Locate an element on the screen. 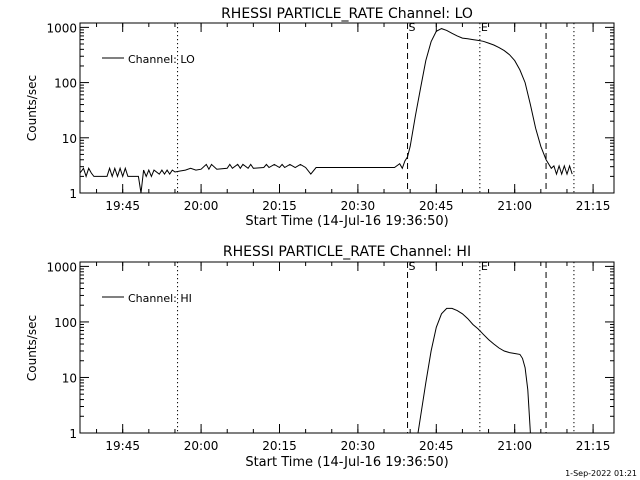  x-tick-label-lo: 21:15 is located at coordinates (593, 206).